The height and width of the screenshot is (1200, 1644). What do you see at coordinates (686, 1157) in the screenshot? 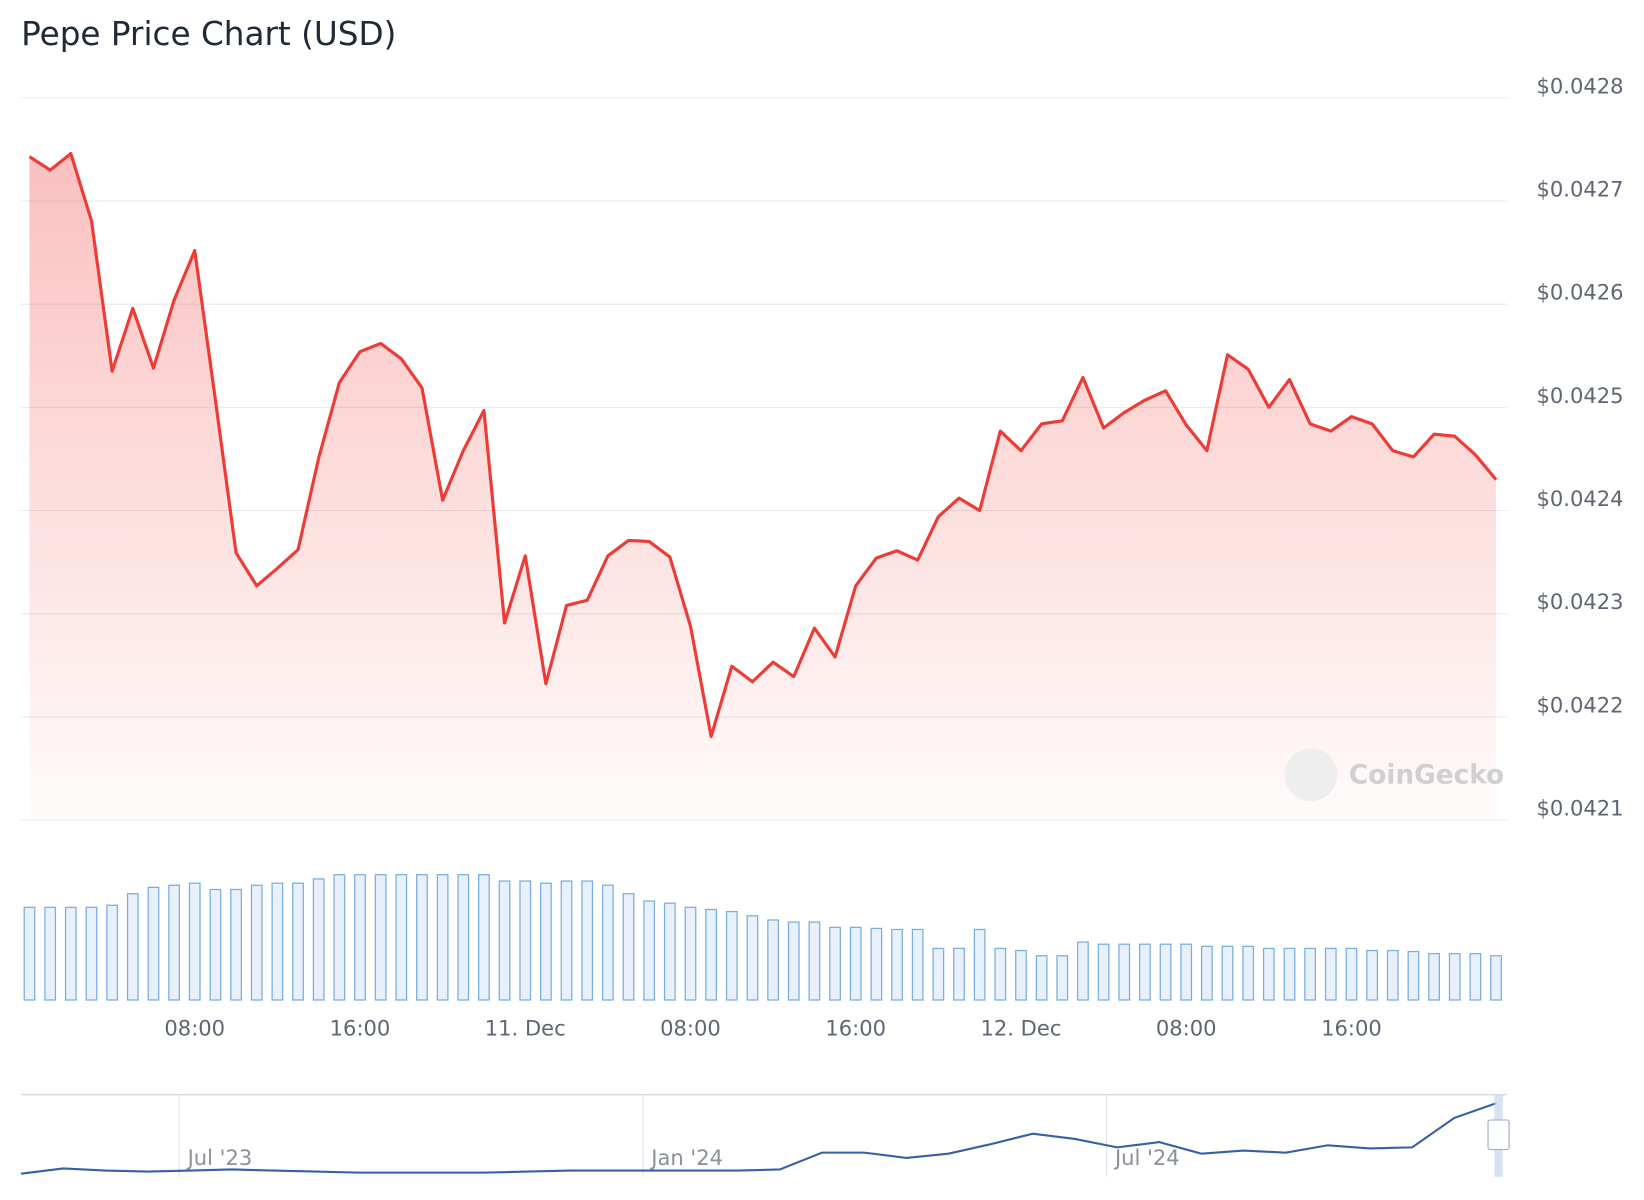
I see `navigator-label: Jan '24` at bounding box center [686, 1157].